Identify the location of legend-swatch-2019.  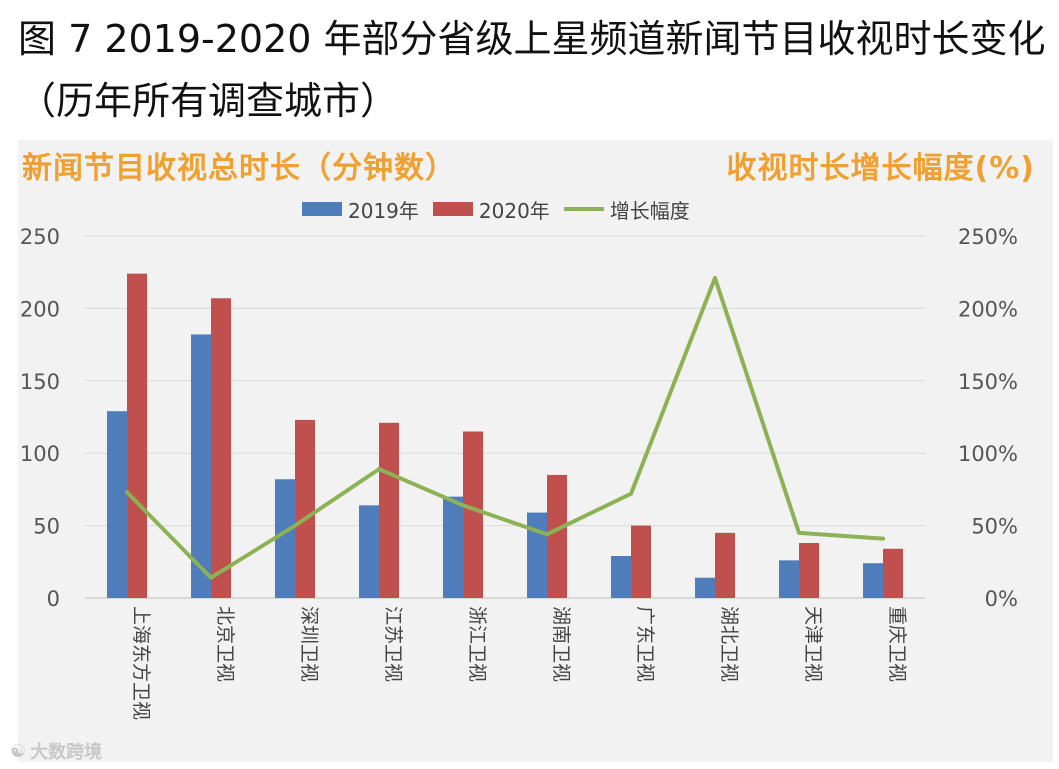
(322, 209).